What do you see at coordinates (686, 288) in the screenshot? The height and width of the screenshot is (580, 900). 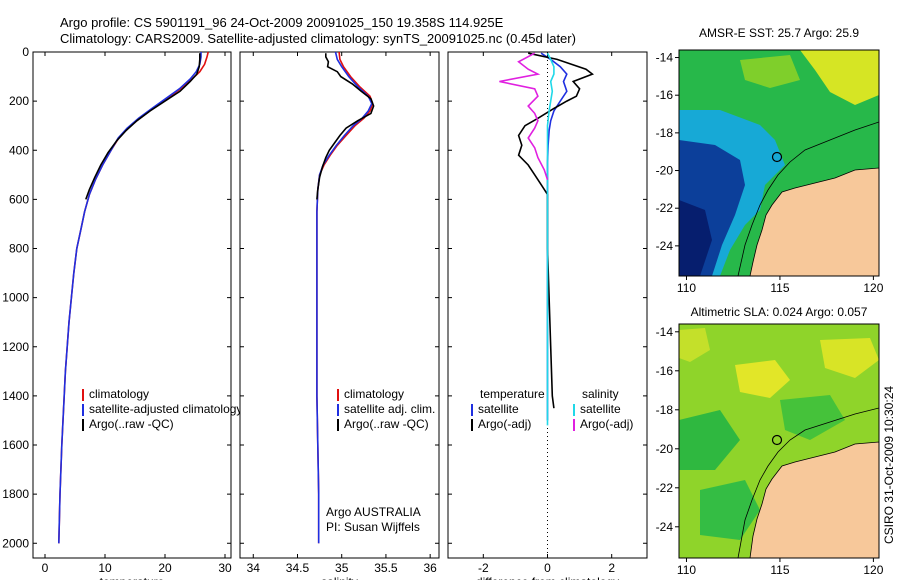 I see `sst-map-xtick-label: 110` at bounding box center [686, 288].